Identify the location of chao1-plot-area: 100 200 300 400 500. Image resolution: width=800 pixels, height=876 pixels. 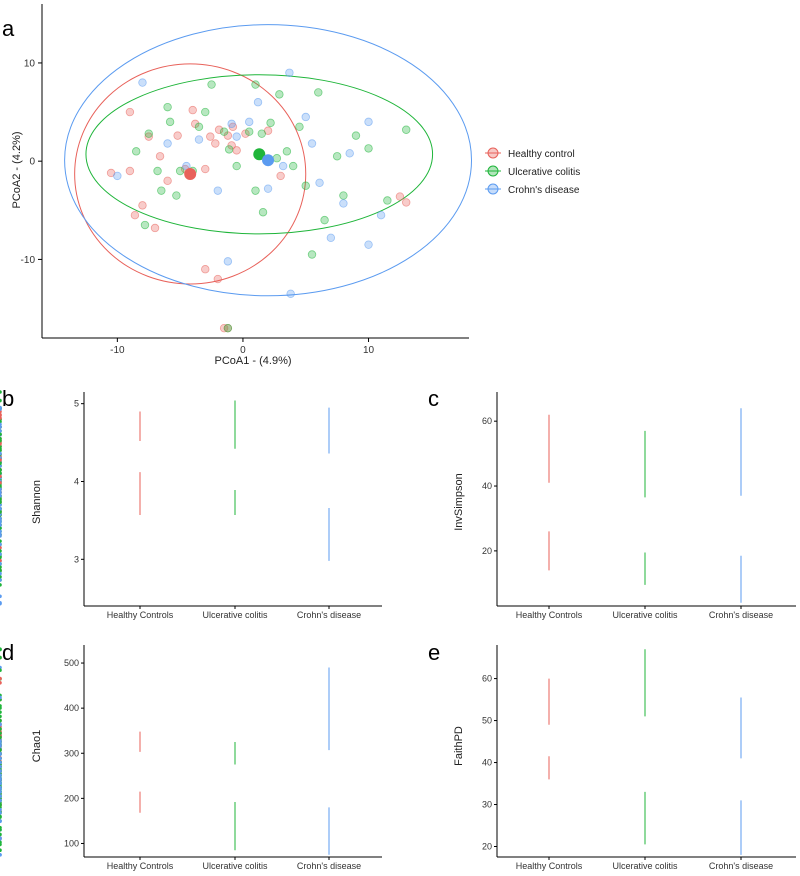
(191, 752).